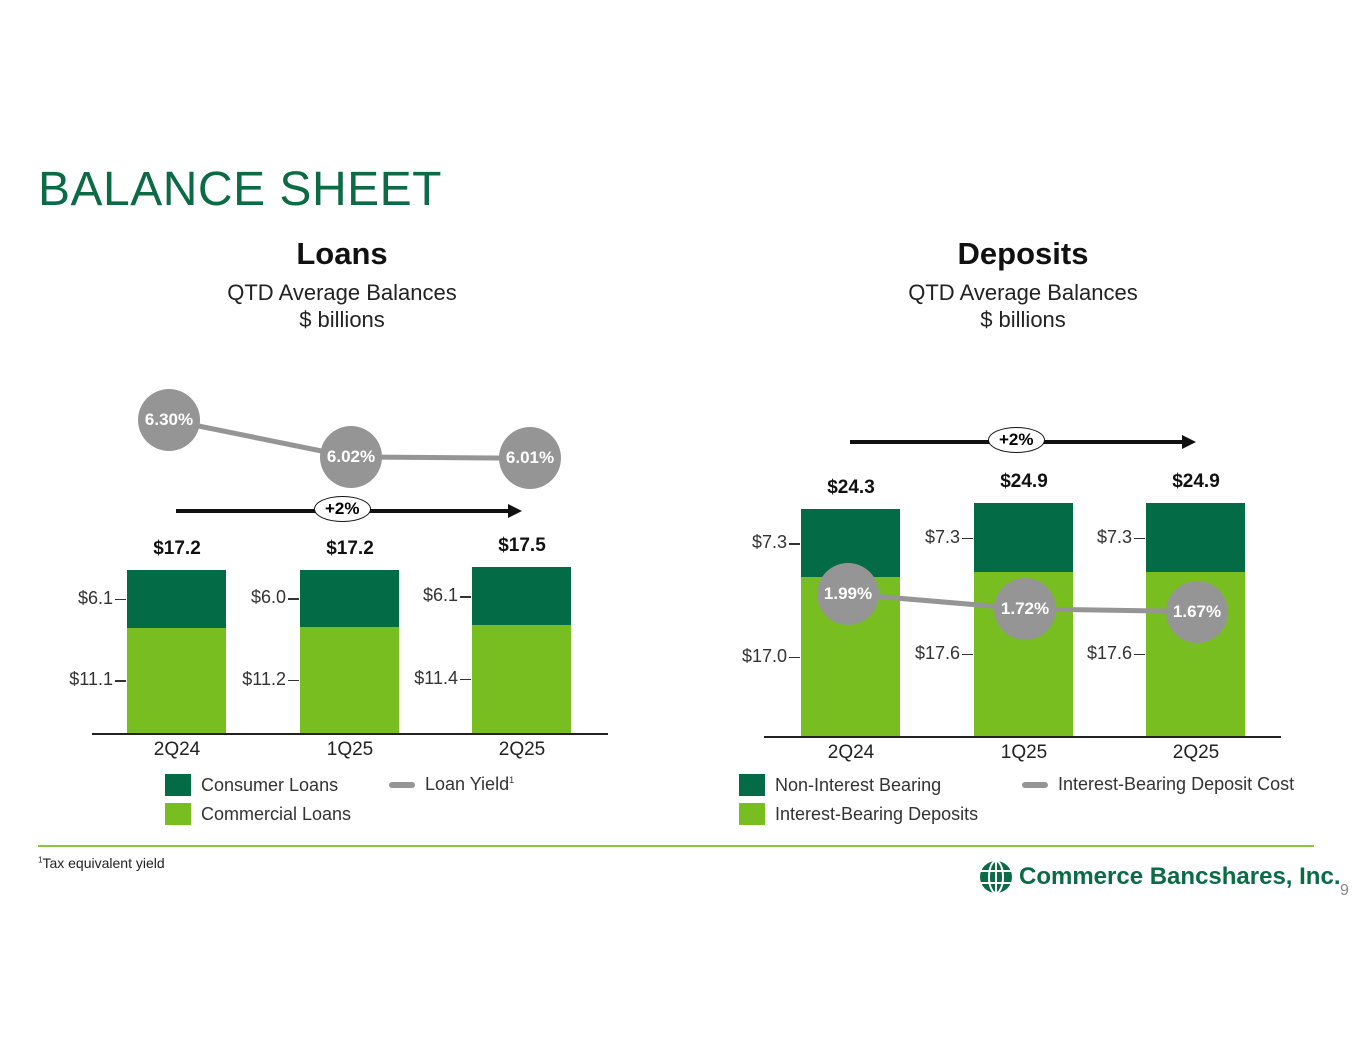 This screenshot has width=1365, height=1055. What do you see at coordinates (676, 846) in the screenshot?
I see `footer-divider` at bounding box center [676, 846].